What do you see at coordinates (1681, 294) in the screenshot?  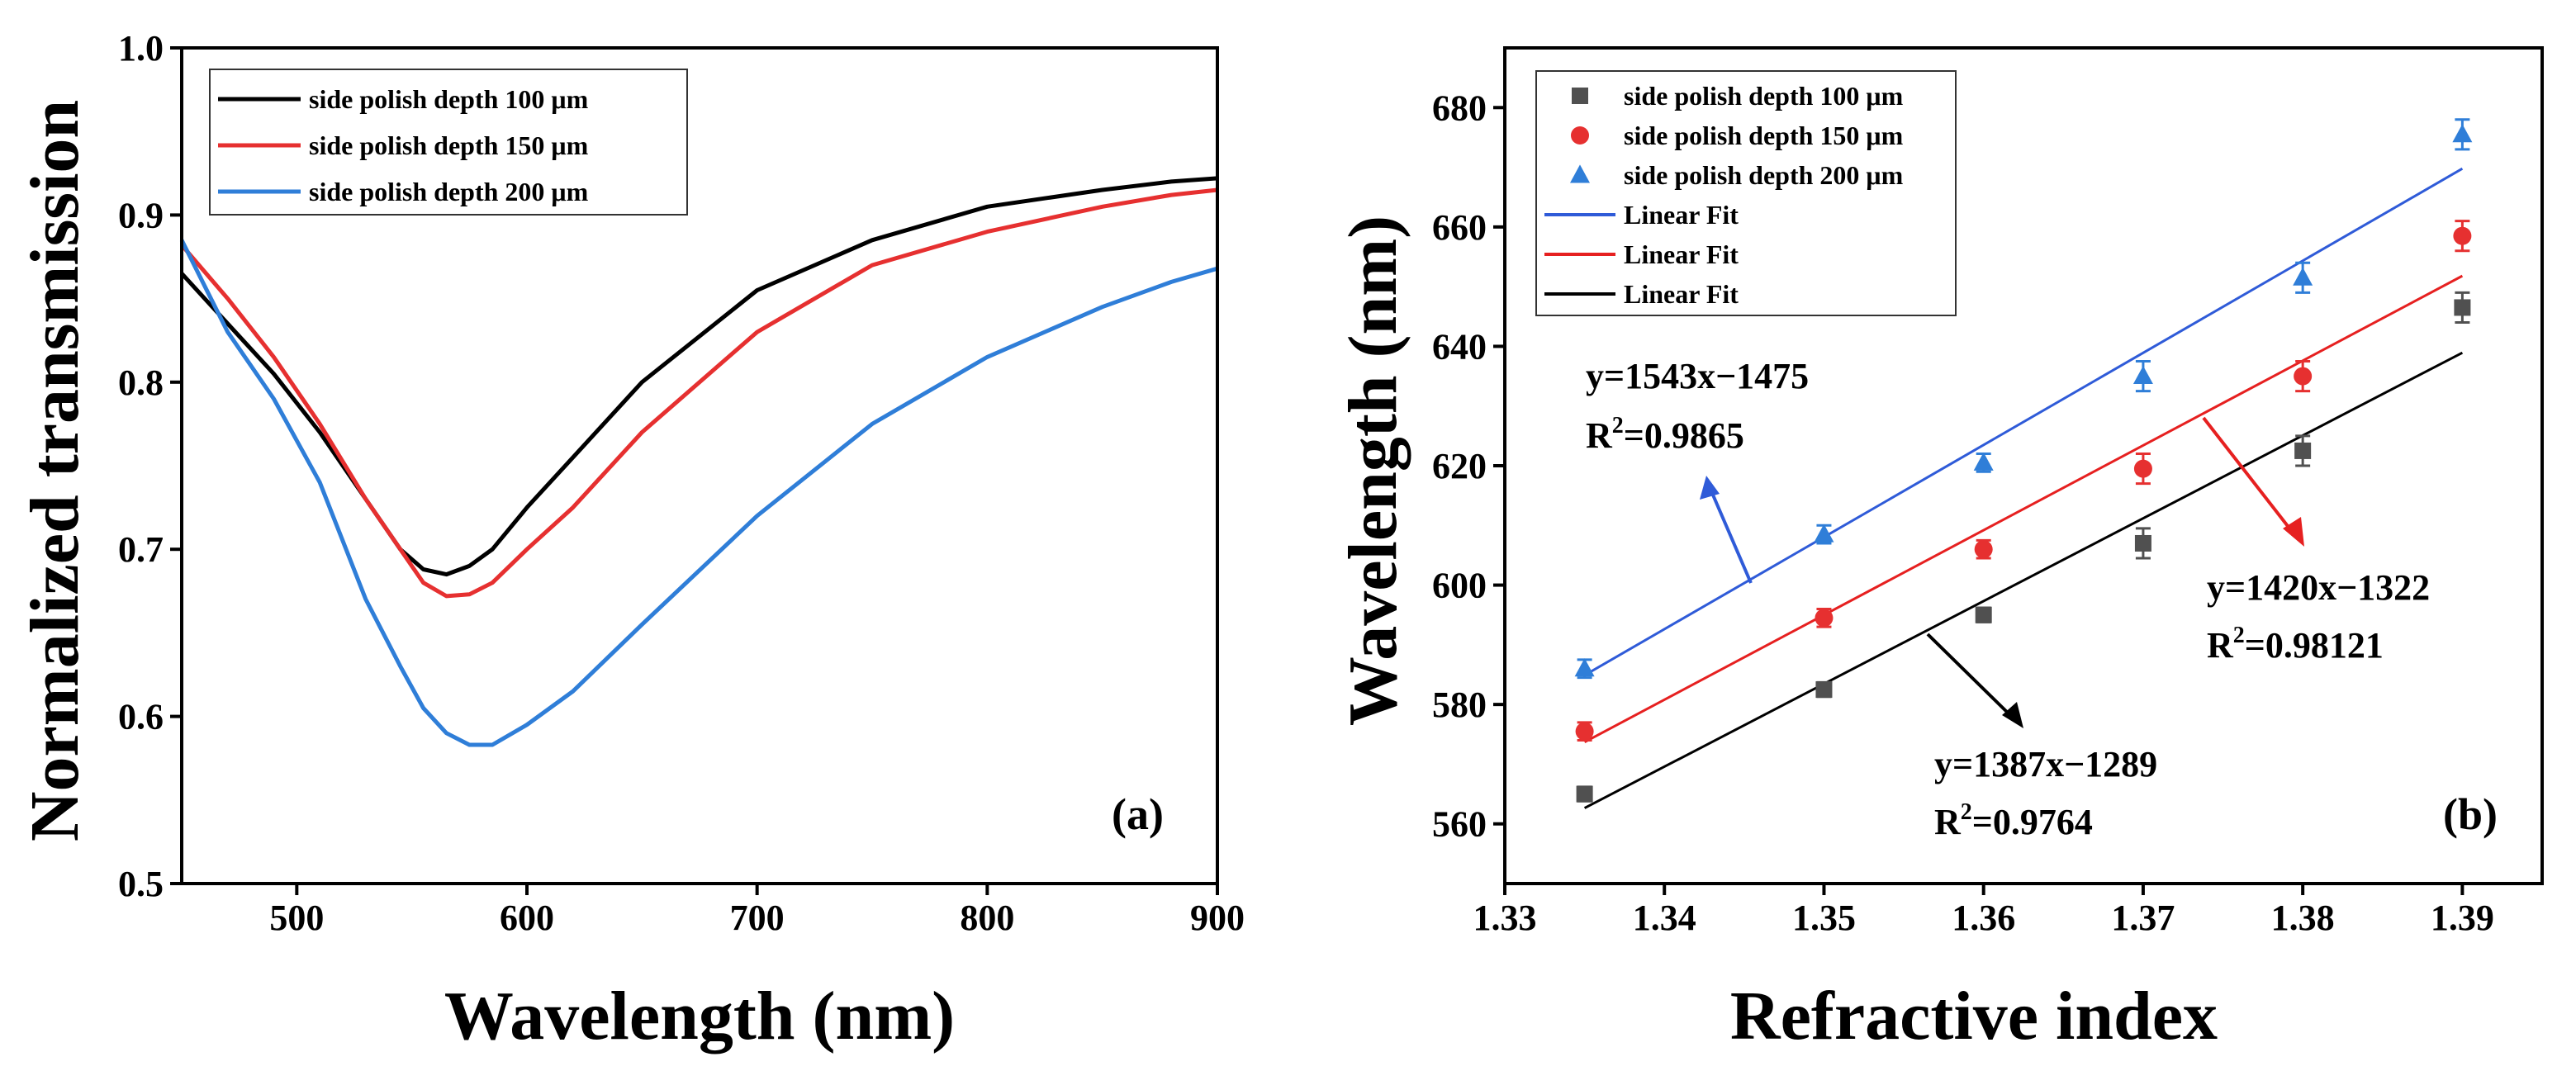 I see `legend-label-6: Linear Fit` at bounding box center [1681, 294].